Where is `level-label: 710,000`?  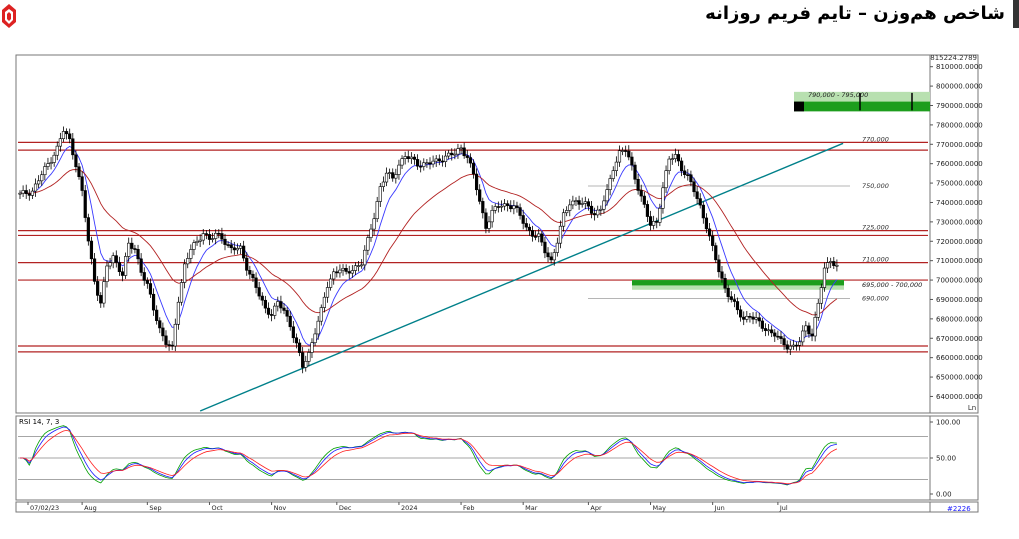
level-label: 710,000 is located at coordinates (875, 260).